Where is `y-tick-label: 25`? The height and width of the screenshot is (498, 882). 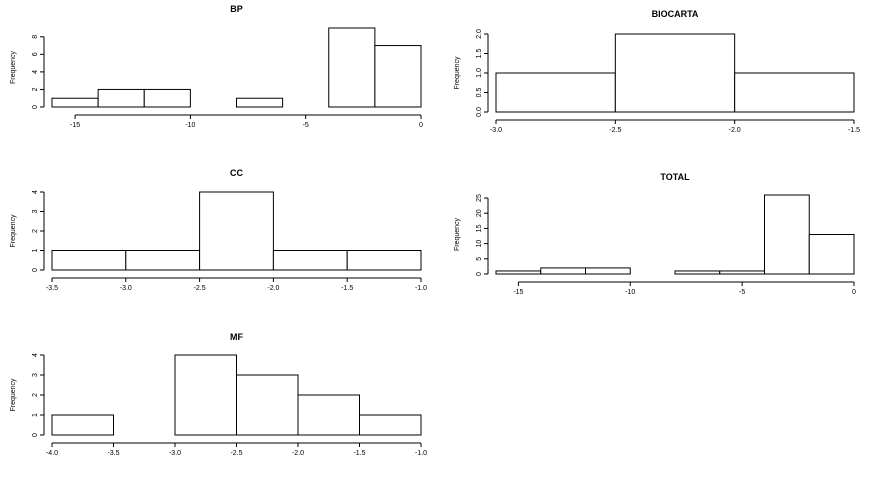
y-tick-label: 25 is located at coordinates (479, 198).